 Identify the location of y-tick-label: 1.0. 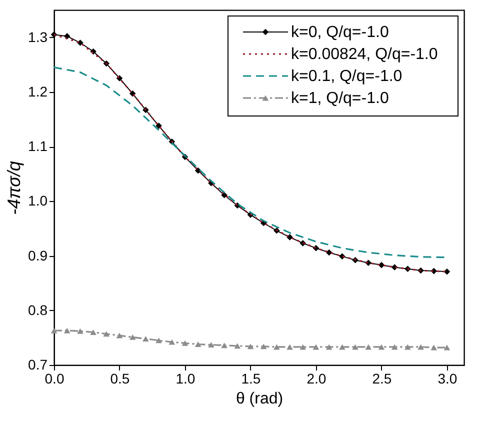
(38, 200).